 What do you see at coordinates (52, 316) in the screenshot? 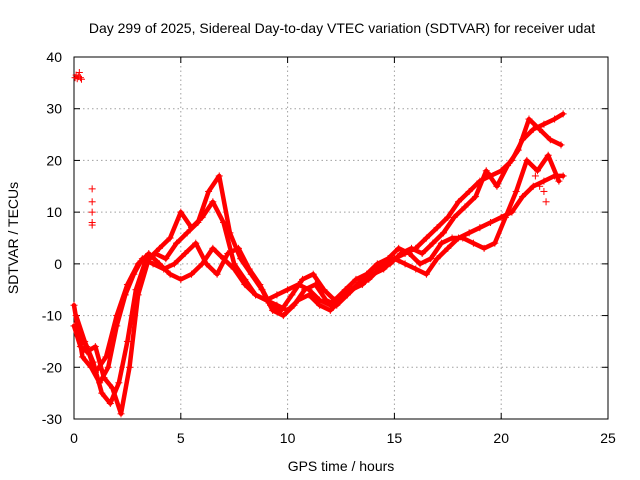
I see `y-tick-label: -10` at bounding box center [52, 316].